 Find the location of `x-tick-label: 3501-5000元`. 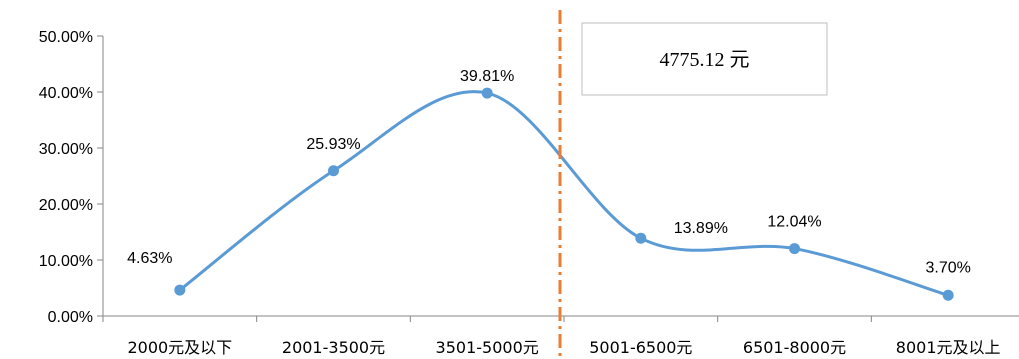

x-tick-label: 3501-5000元 is located at coordinates (487, 347).